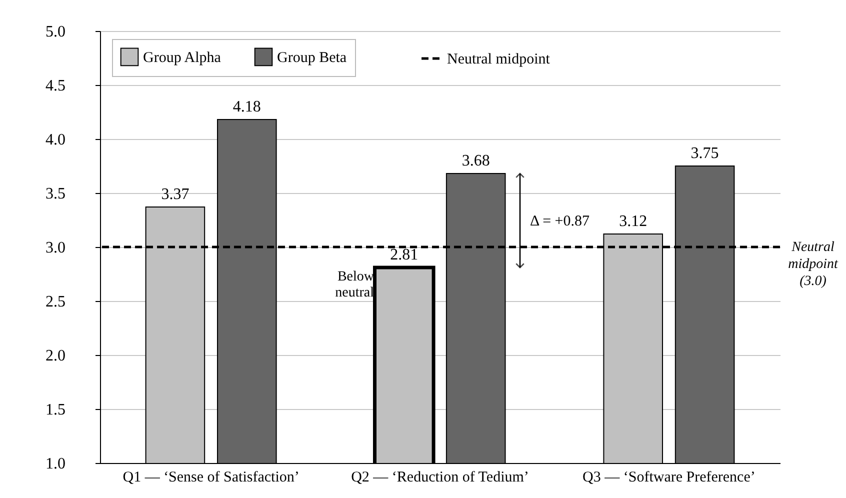 The width and height of the screenshot is (846, 498). What do you see at coordinates (633, 221) in the screenshot?
I see `data-label: 3.12` at bounding box center [633, 221].